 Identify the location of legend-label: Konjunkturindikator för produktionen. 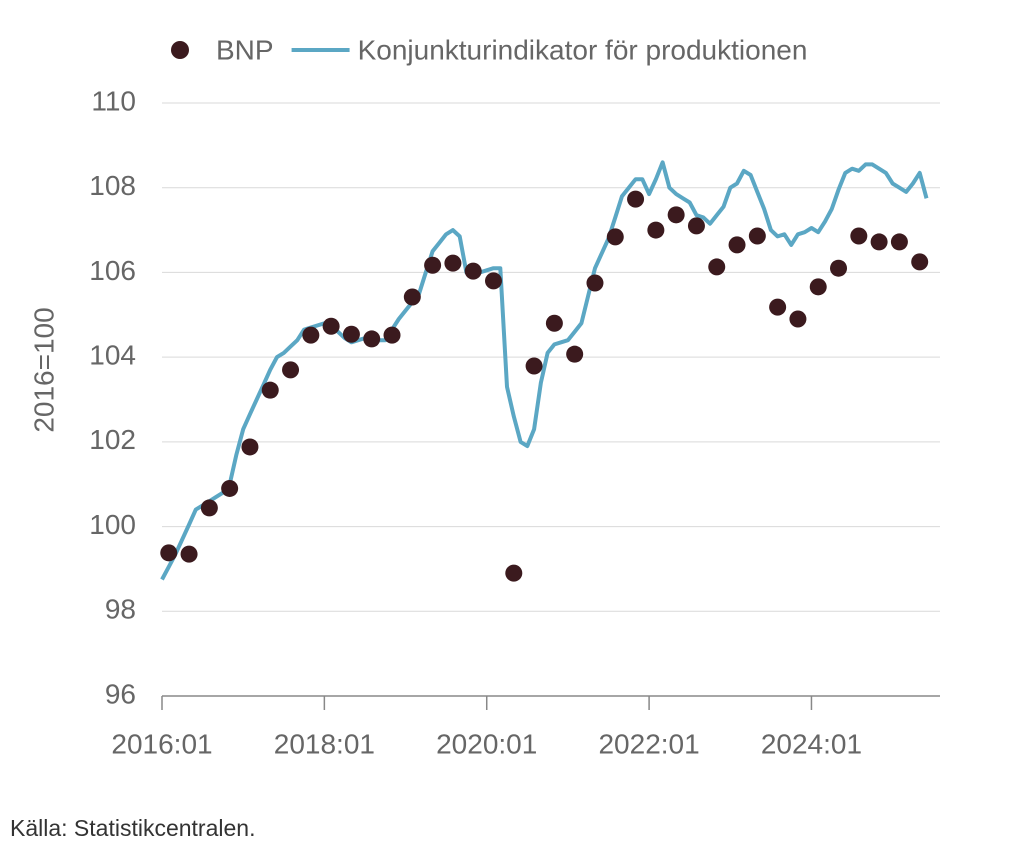
(583, 49).